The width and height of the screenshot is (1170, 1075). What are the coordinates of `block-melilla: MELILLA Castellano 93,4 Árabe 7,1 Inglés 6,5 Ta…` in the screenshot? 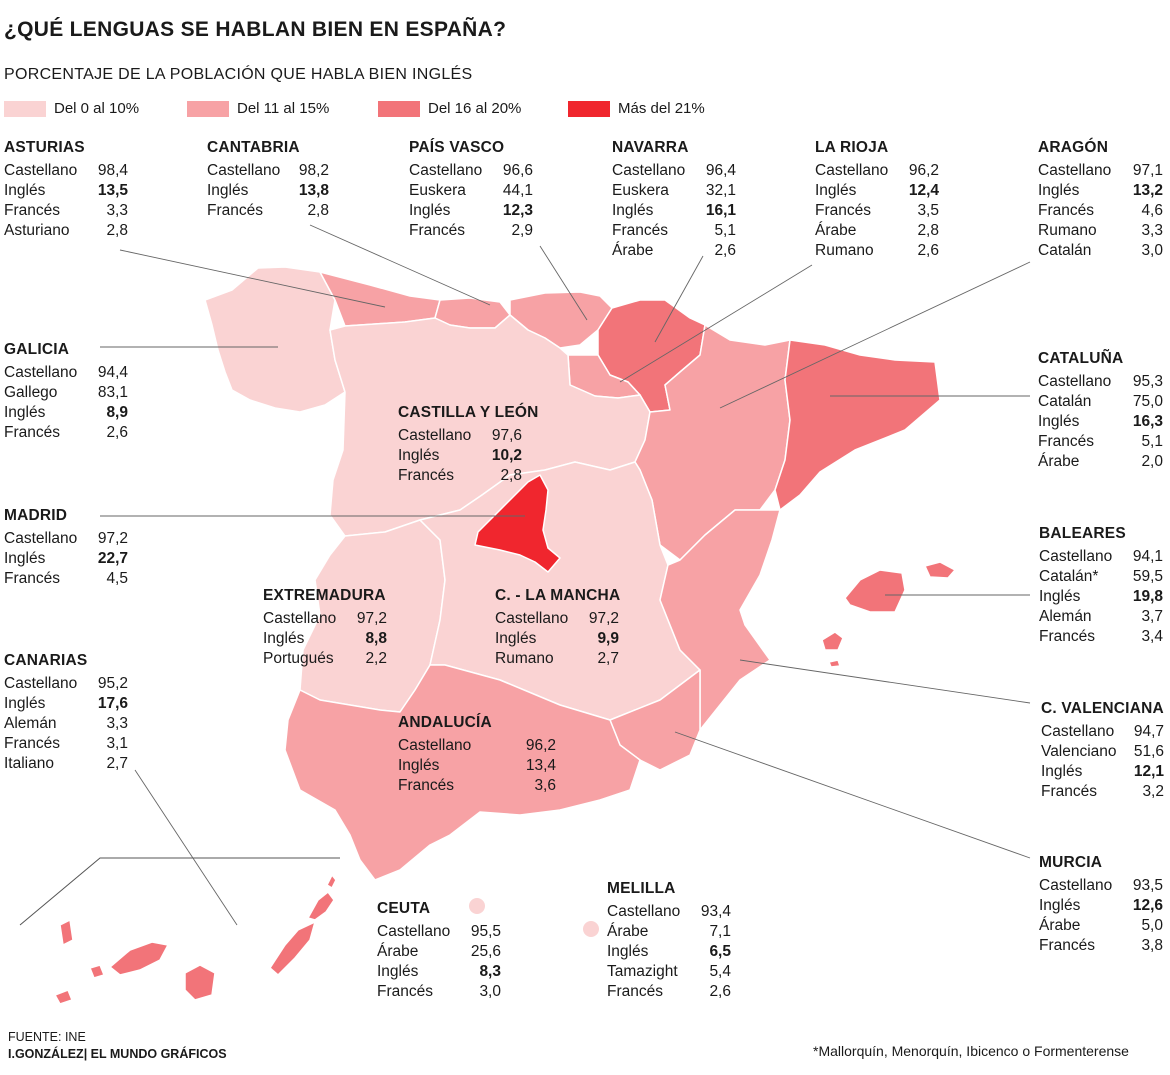 It's located at (669, 940).